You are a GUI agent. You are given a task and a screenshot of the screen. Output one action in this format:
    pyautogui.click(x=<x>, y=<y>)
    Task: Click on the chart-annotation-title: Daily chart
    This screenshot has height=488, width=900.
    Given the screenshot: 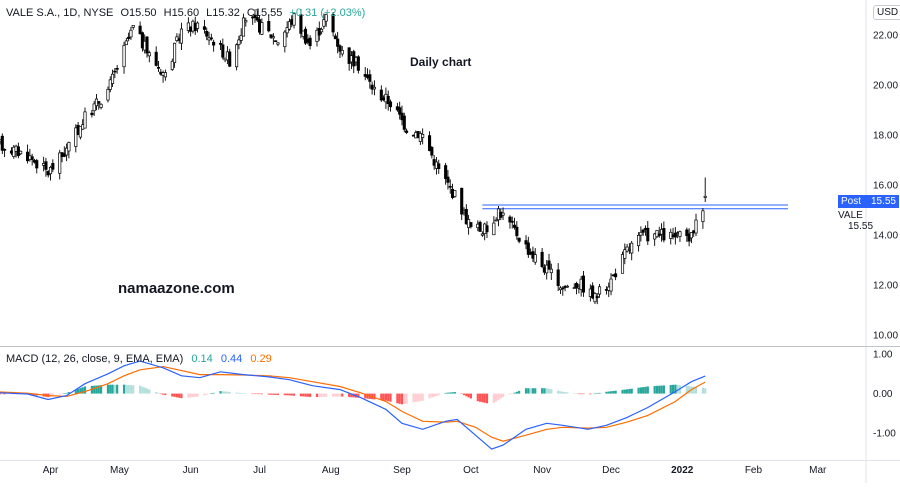 What is the action you would take?
    pyautogui.click(x=441, y=62)
    